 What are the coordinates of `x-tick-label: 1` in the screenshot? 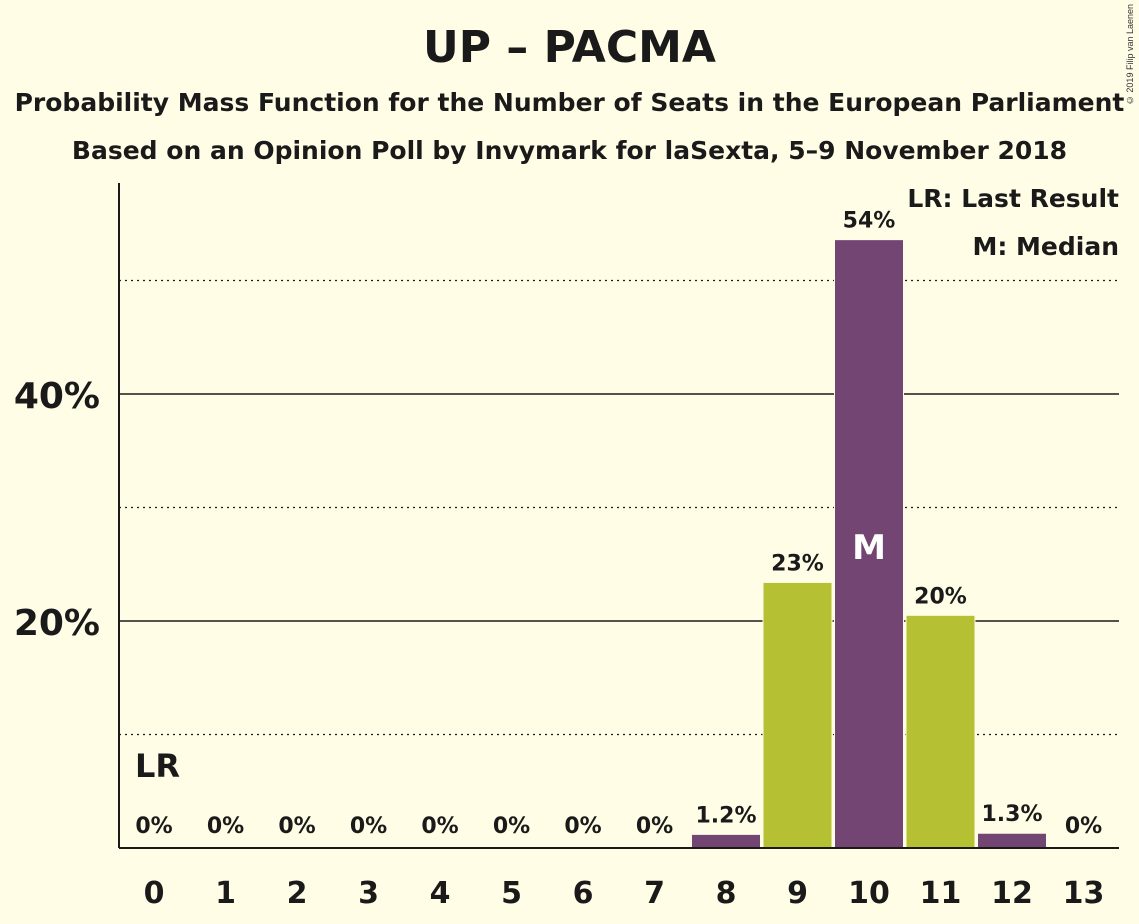 It's located at (225, 893).